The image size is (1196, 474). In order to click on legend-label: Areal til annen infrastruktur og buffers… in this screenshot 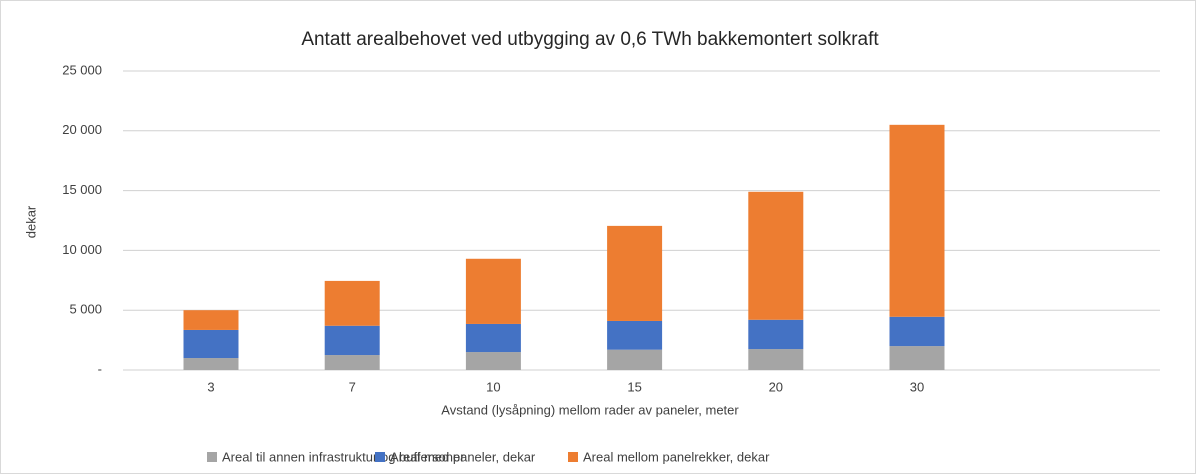, I will do `click(343, 456)`.